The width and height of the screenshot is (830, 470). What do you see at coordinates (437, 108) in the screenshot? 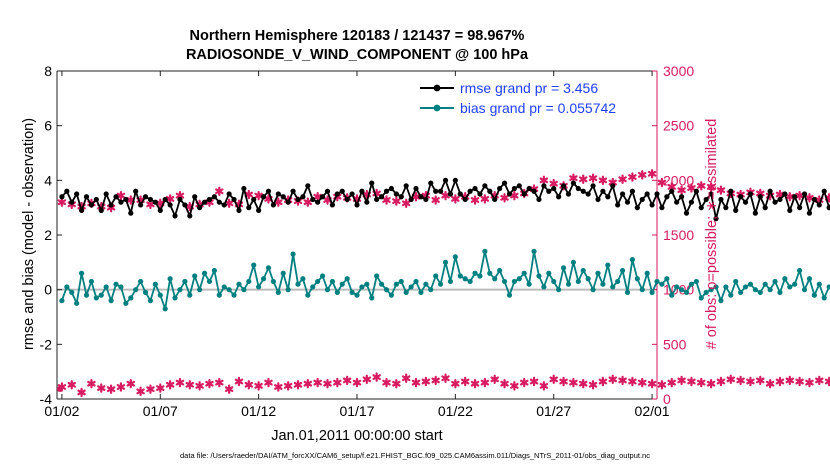
I see `legend-bias-marker` at bounding box center [437, 108].